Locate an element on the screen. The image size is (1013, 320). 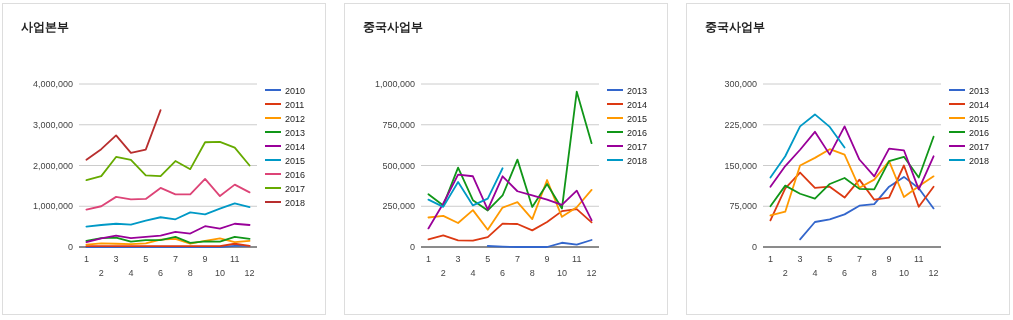
y-tick-label: 250,000 is located at coordinates (398, 206).